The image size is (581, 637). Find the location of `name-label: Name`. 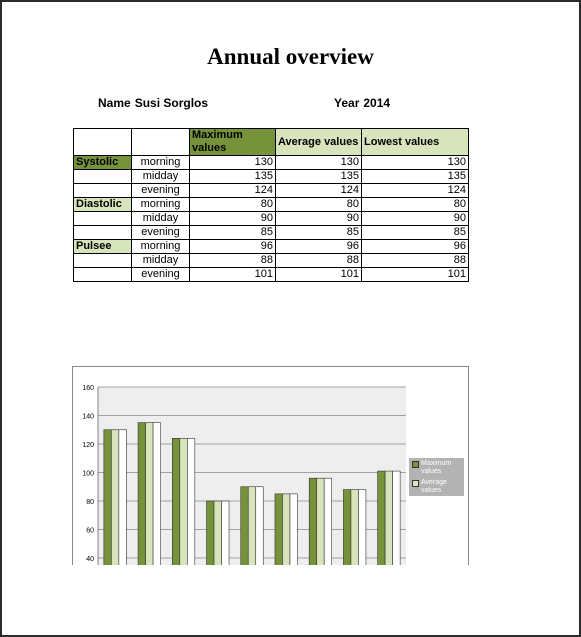

name-label: Name is located at coordinates (114, 103).